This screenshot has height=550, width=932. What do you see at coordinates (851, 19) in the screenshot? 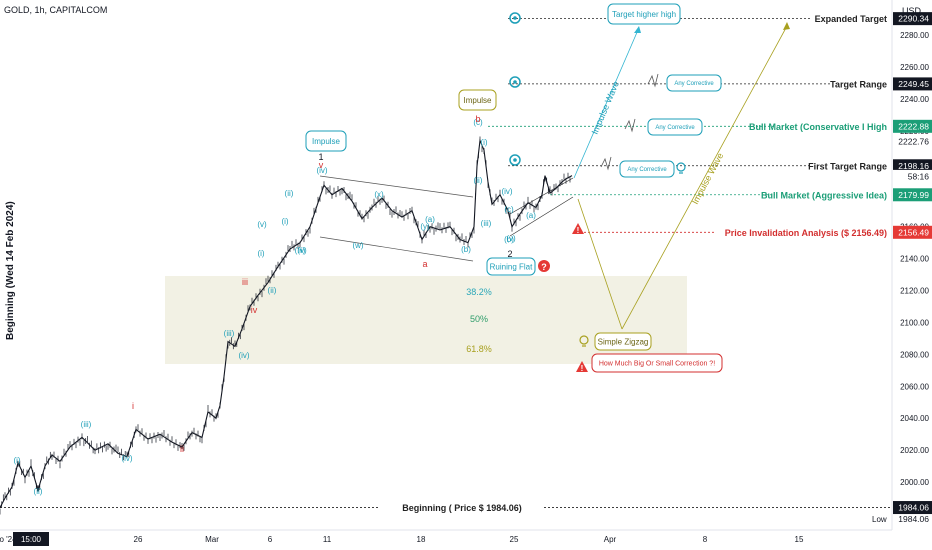
I see `level-label: Expanded Target` at bounding box center [851, 19].